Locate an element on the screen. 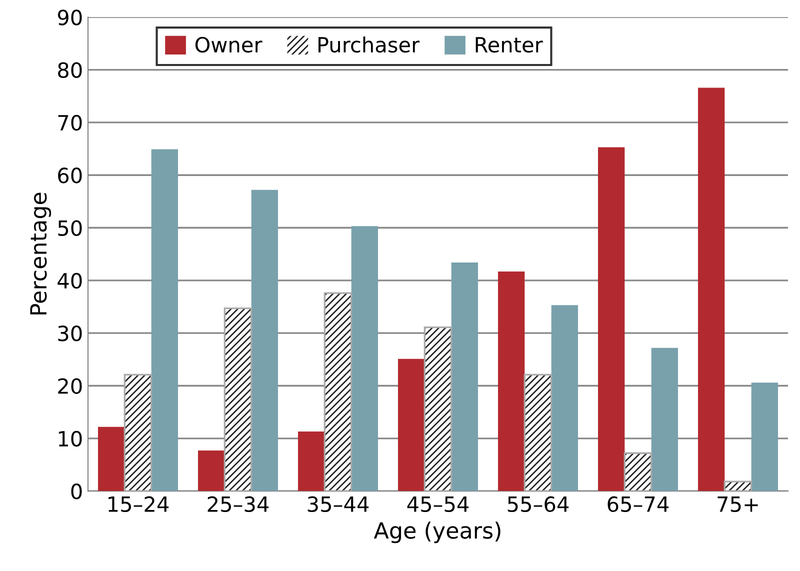 The height and width of the screenshot is (571, 800). x-tick-label: 55–64 is located at coordinates (538, 504).